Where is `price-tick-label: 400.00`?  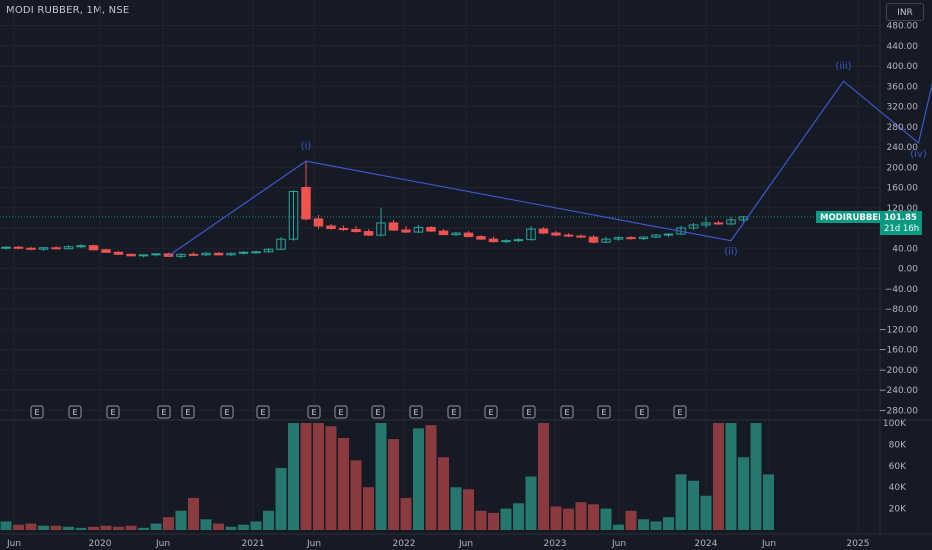
price-tick-label: 400.00 is located at coordinates (903, 67).